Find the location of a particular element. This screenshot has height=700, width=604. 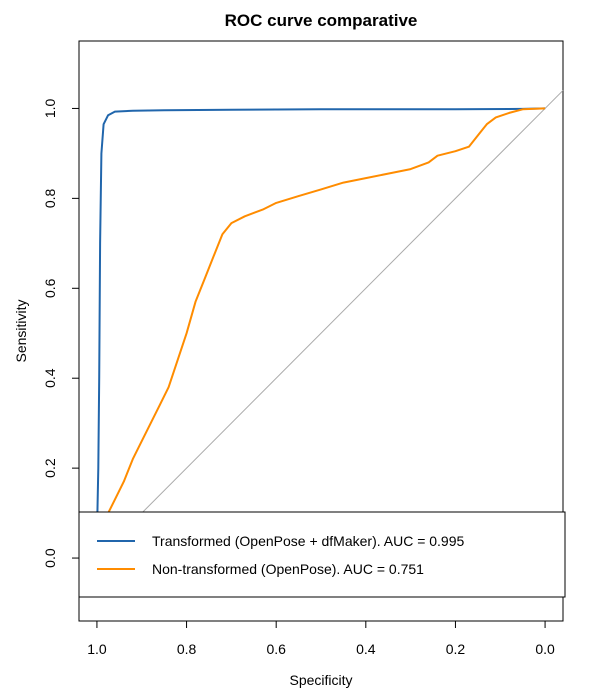

y-axis-label: Sensitivity is located at coordinates (21, 330).